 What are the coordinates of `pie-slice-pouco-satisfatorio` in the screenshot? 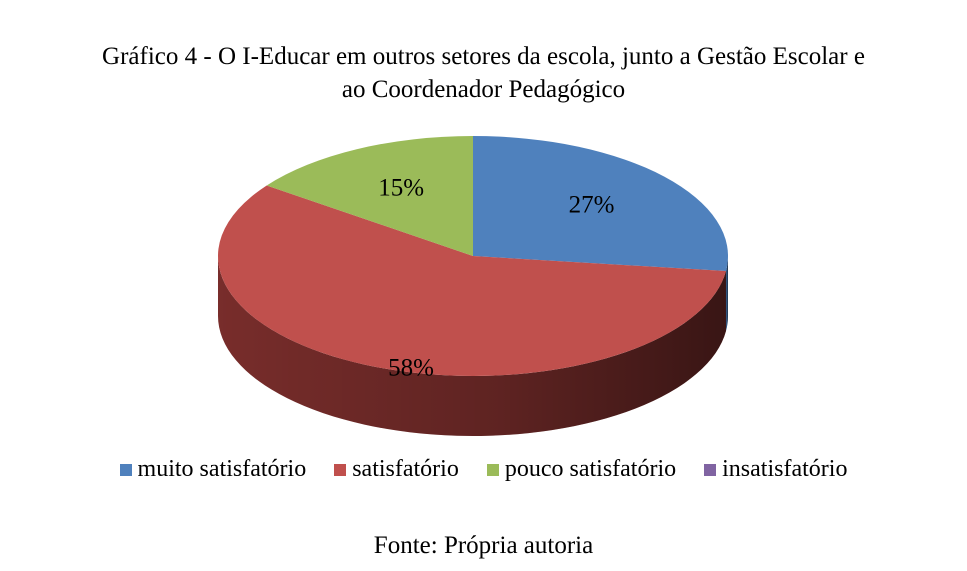 It's located at (369, 196).